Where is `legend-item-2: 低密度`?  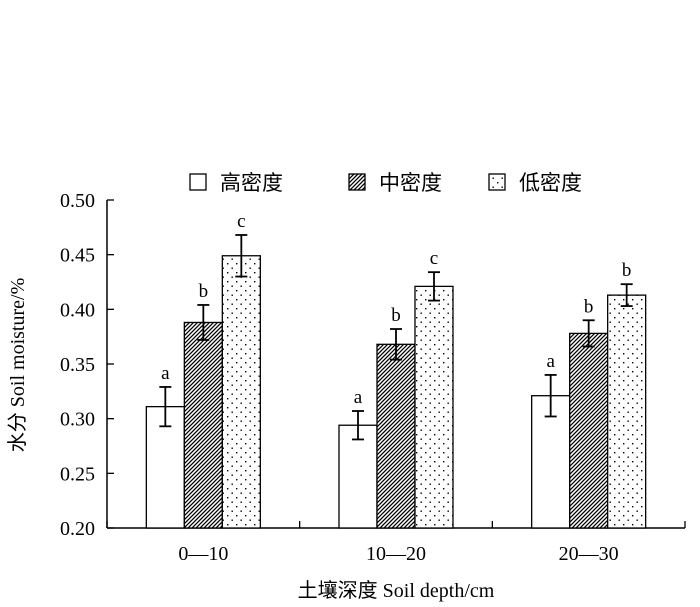
legend-item-2: 低密度 is located at coordinates (535, 183).